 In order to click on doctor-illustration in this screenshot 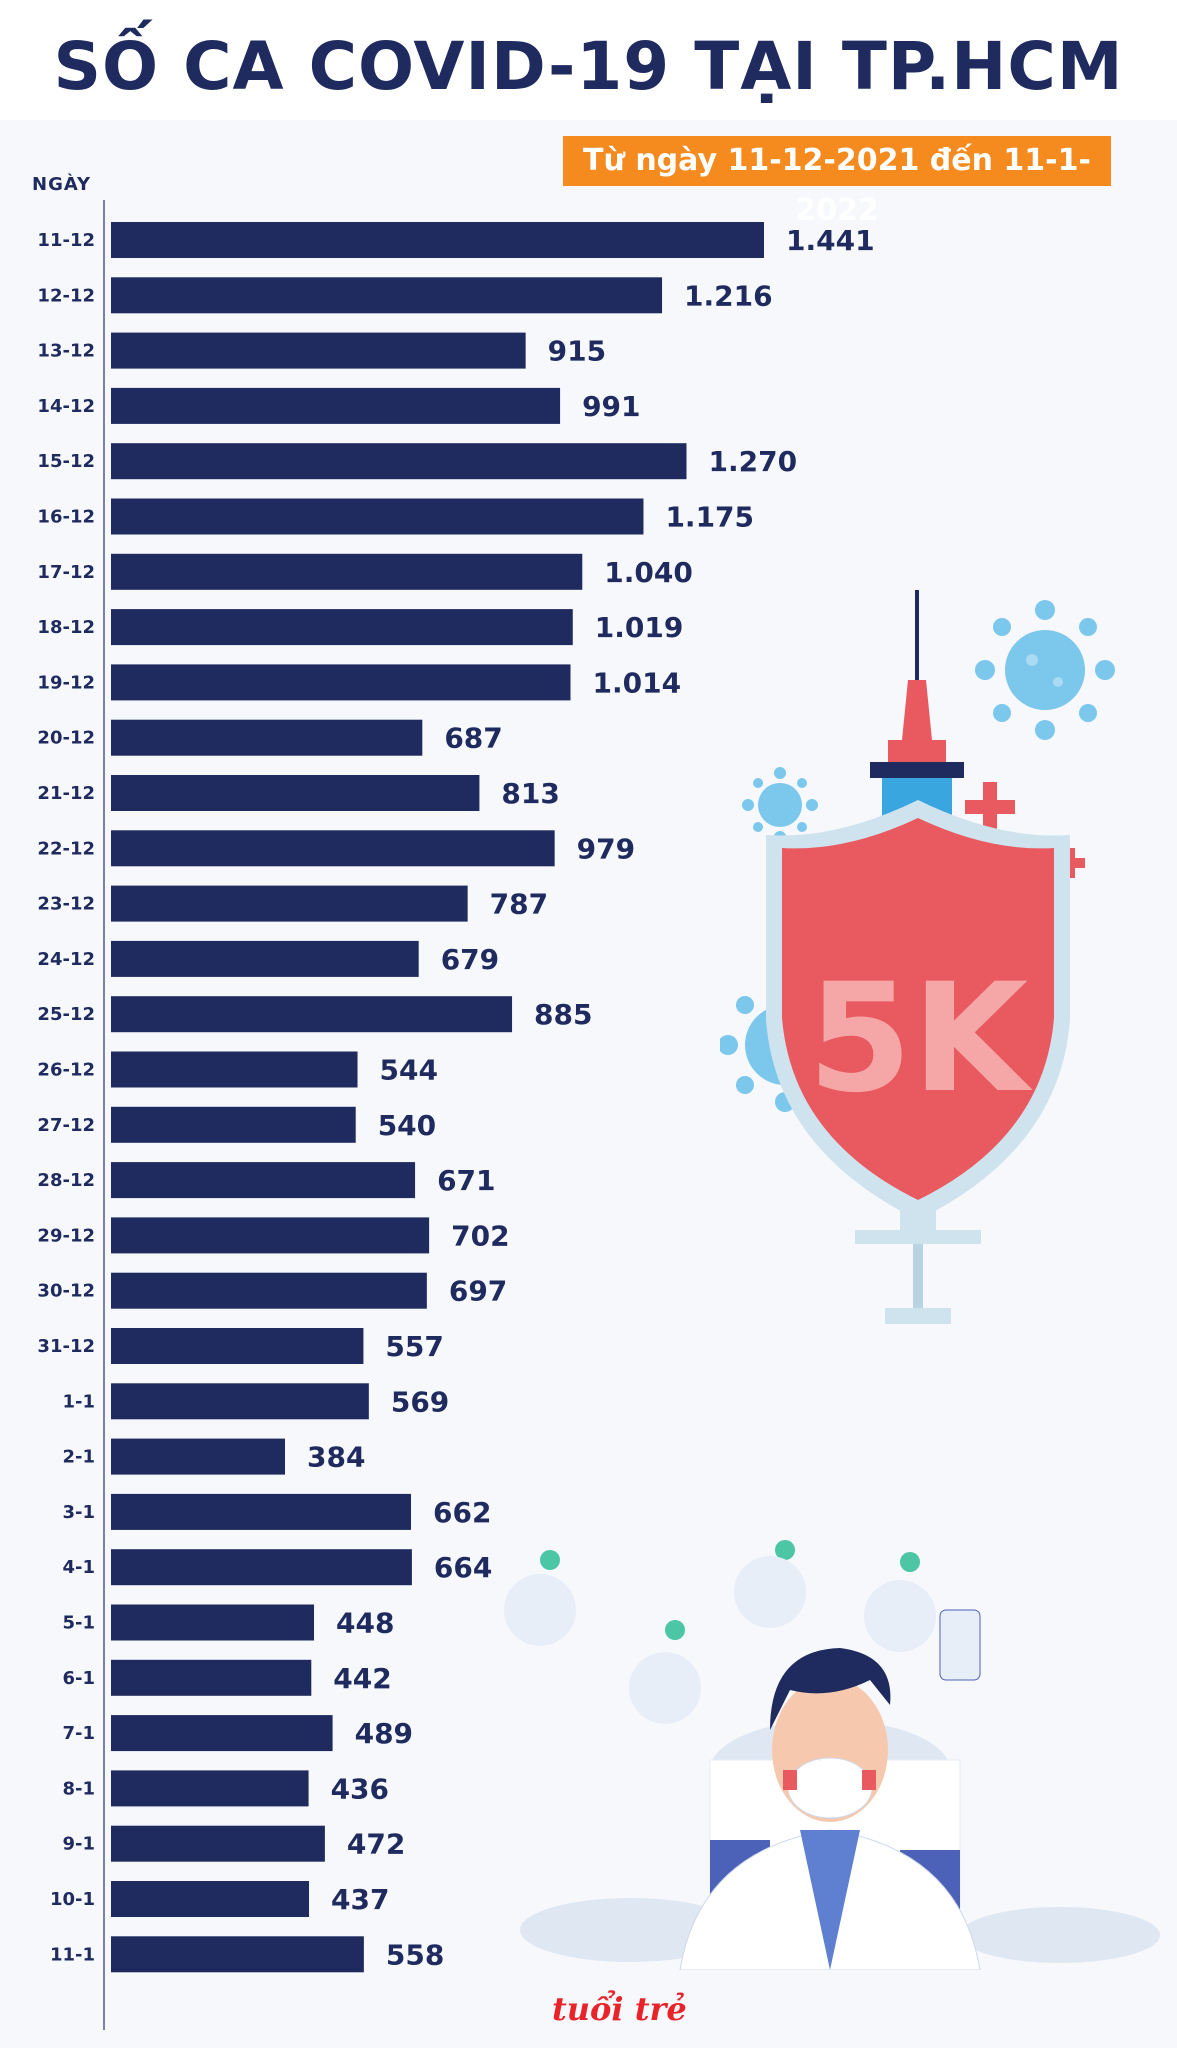, I will do `click(832, 1755)`.